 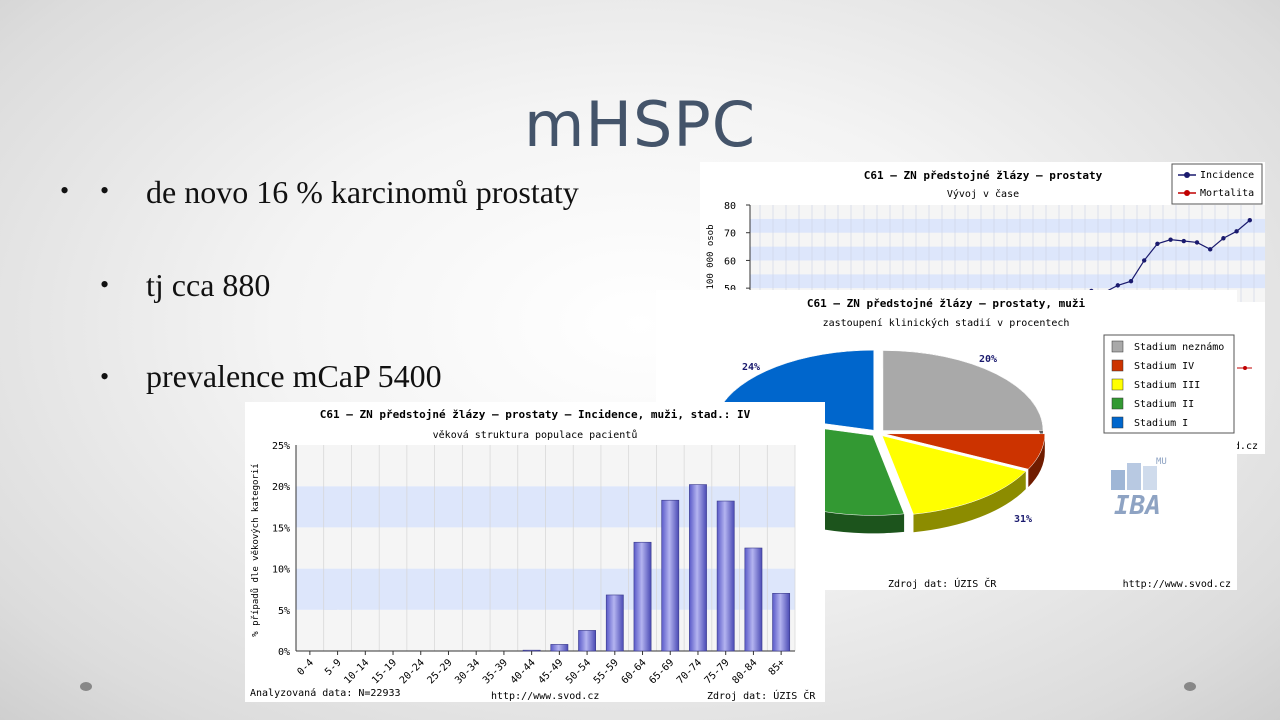 What do you see at coordinates (1246, 446) in the screenshot?
I see `line-chart-source-fragment: d.cz` at bounding box center [1246, 446].